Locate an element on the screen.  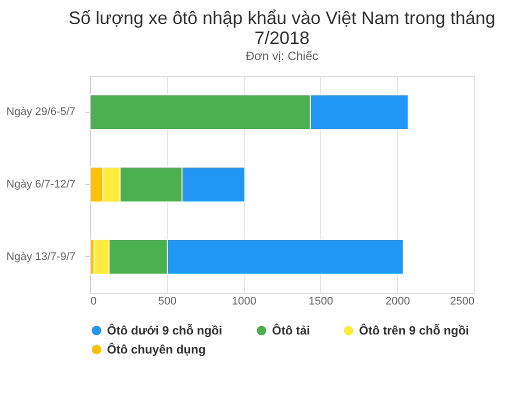
y-tick-label: Ngày 29/6-5/7 is located at coordinates (41, 112).